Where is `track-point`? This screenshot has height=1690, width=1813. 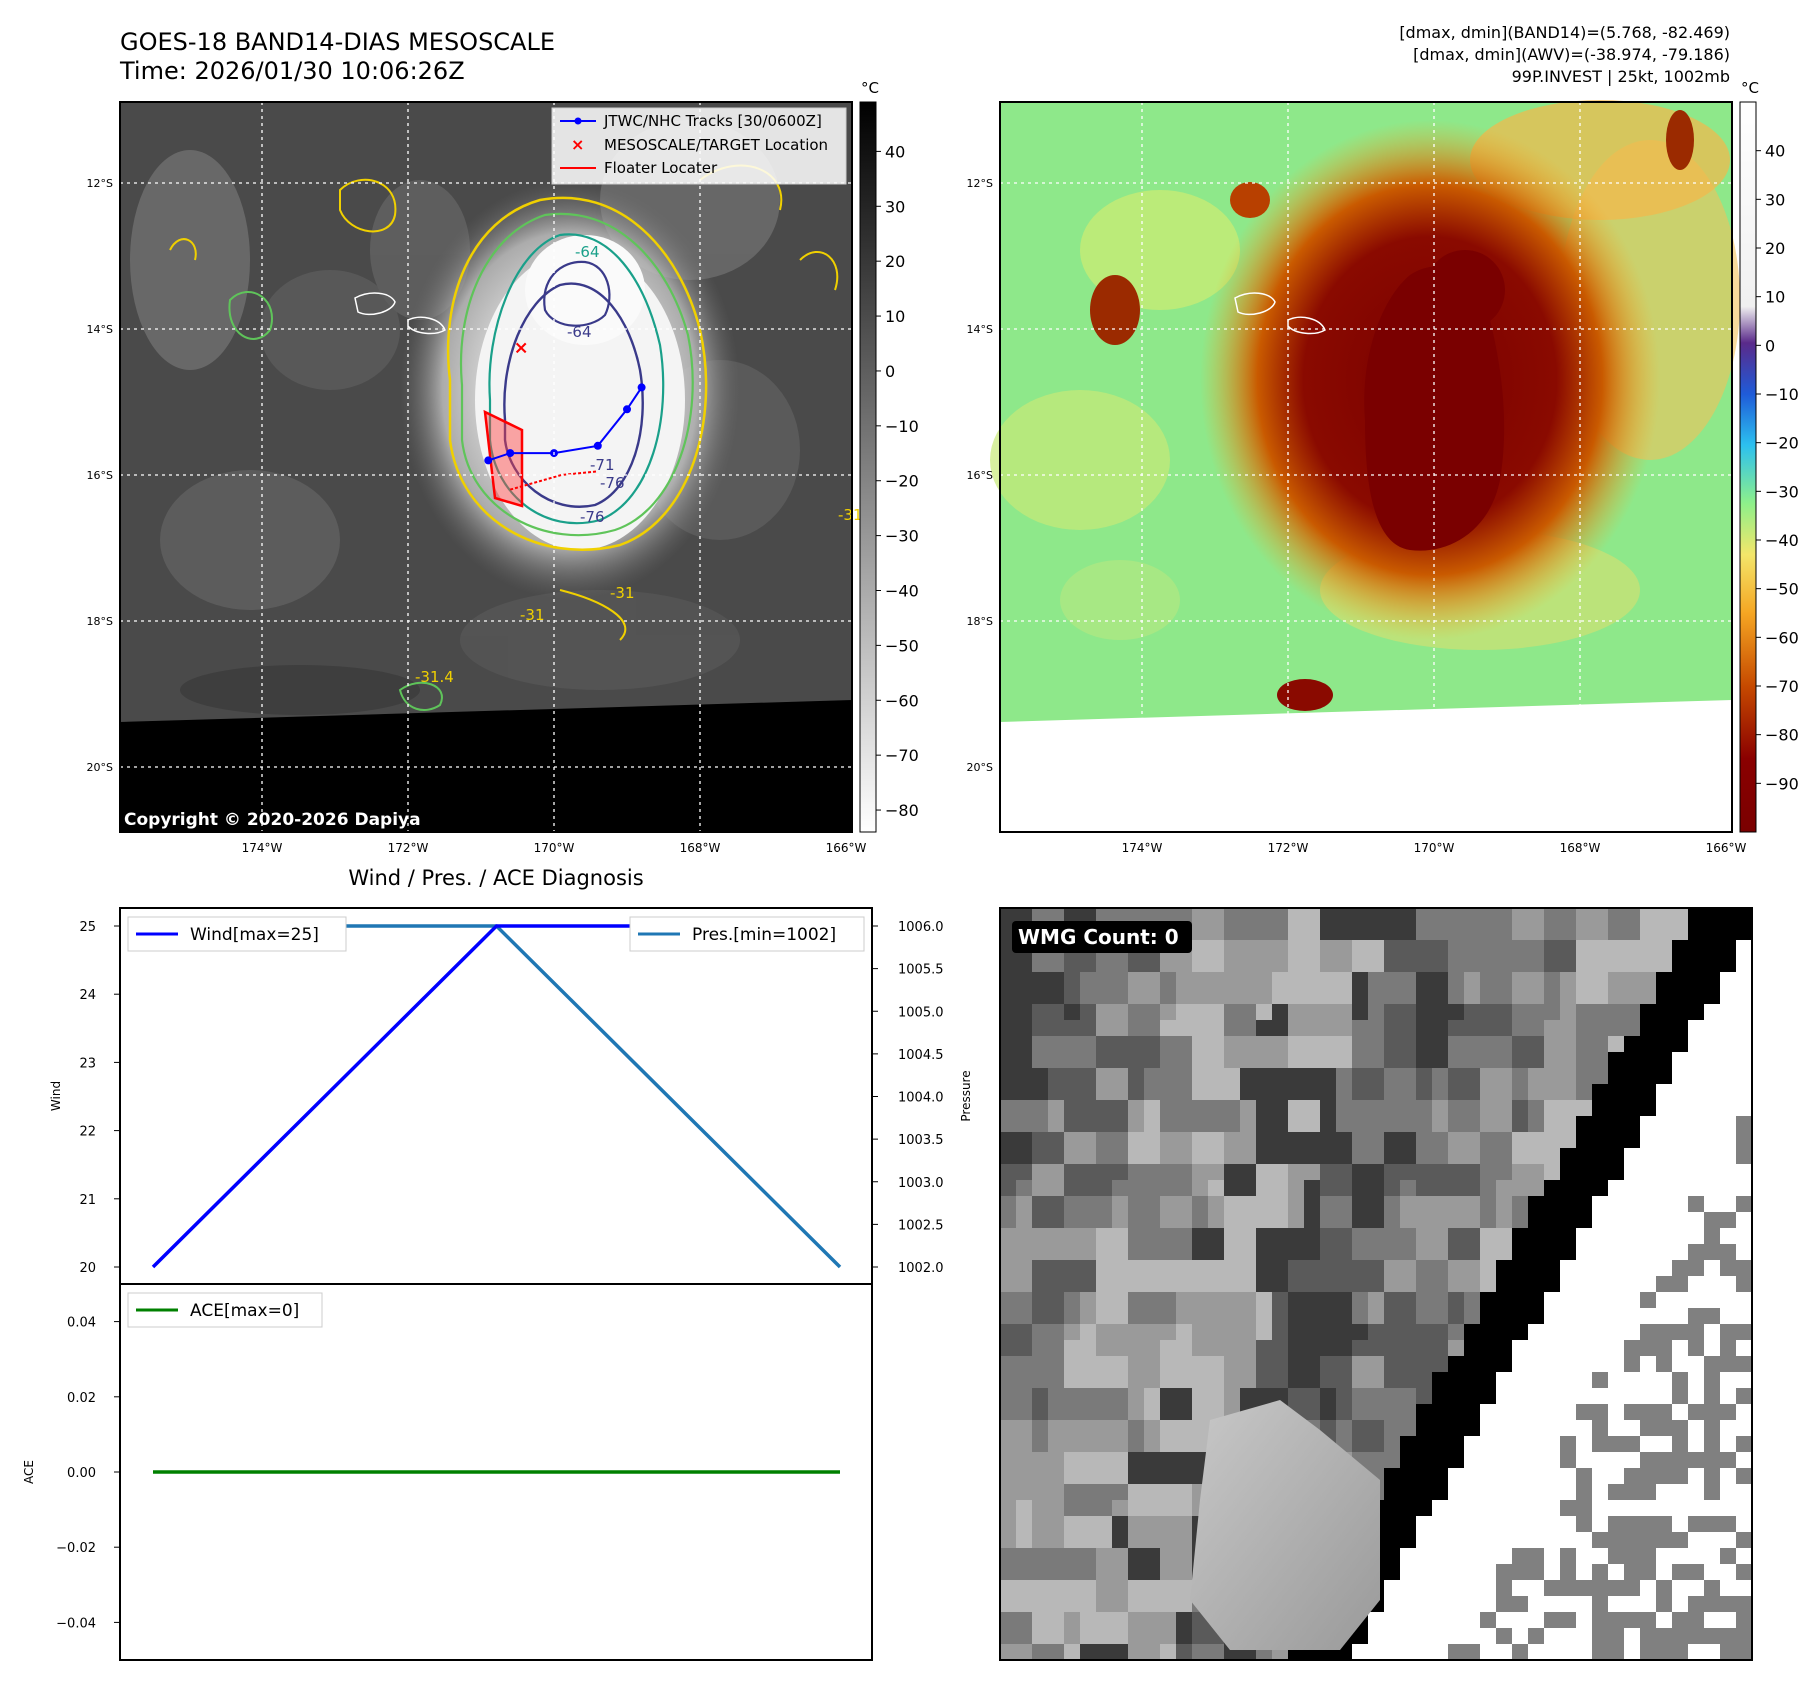
track-point is located at coordinates (510, 453).